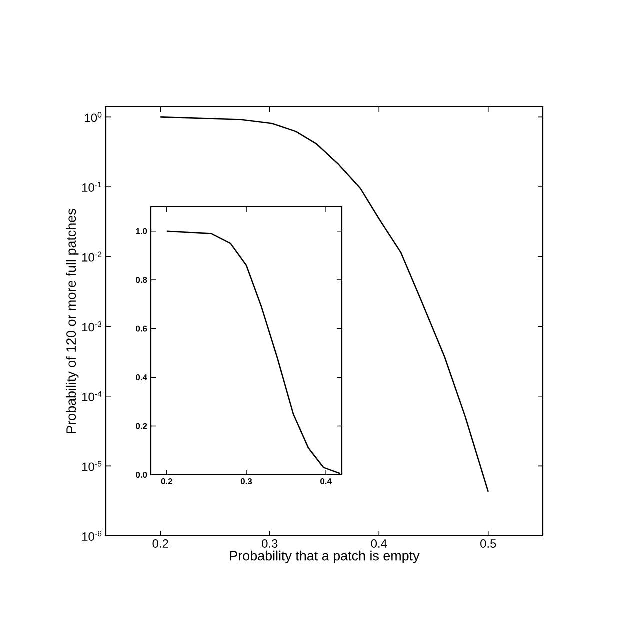  I want to click on y-tick-label: 0.6, so click(142, 329).